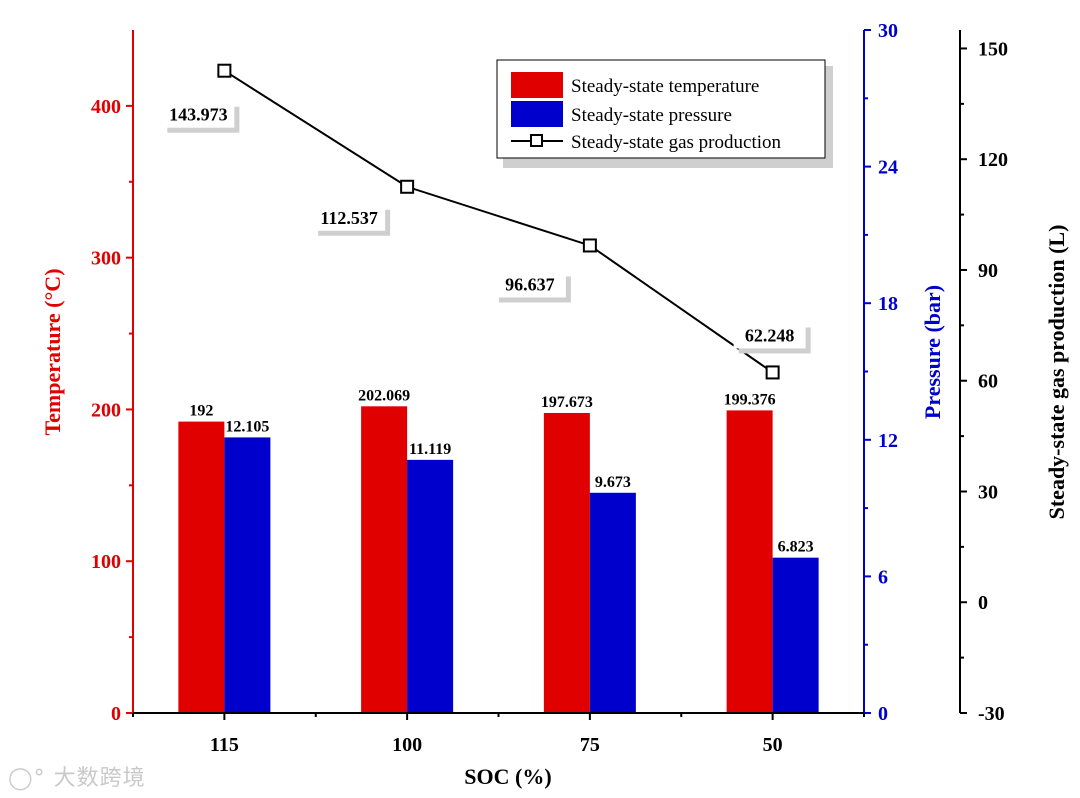 The image size is (1080, 798). What do you see at coordinates (537, 85) in the screenshot?
I see `legend-swatch-temperature` at bounding box center [537, 85].